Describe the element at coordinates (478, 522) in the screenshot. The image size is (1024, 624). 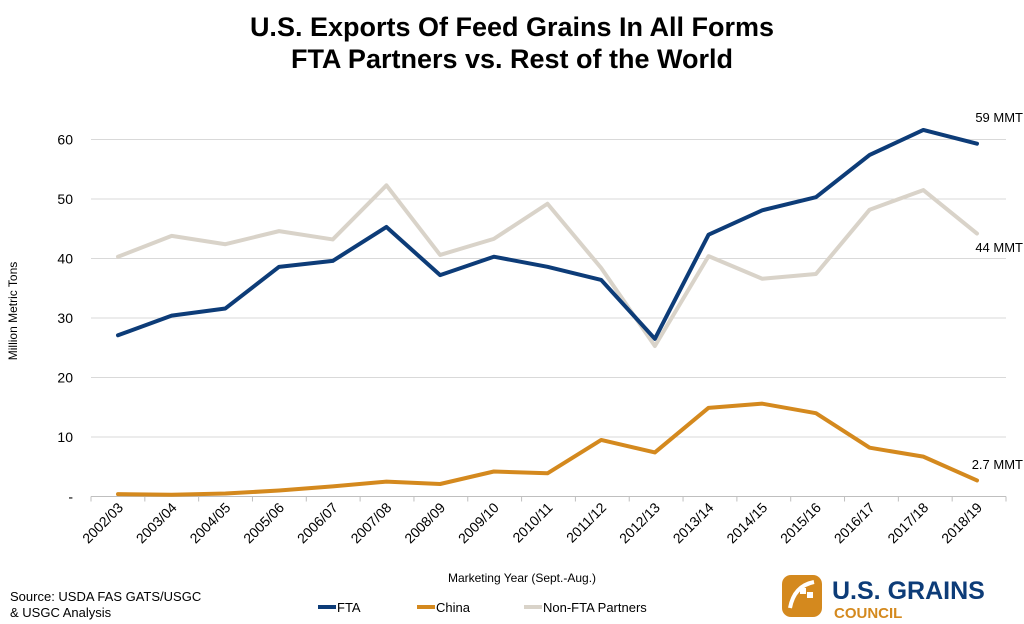
I see `x-tick-label: 2009/10` at that location.